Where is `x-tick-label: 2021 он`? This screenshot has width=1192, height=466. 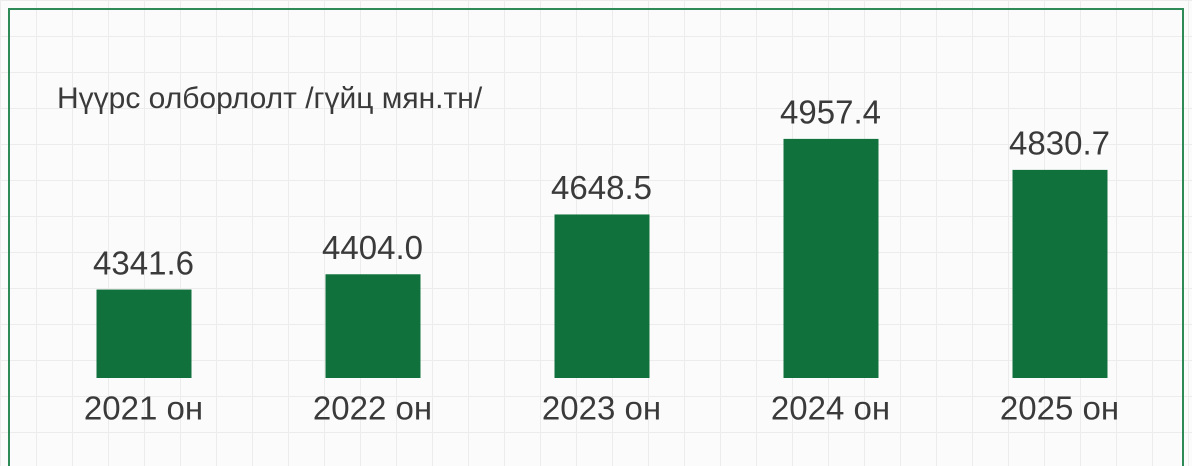
x-tick-label: 2021 он is located at coordinates (143, 408).